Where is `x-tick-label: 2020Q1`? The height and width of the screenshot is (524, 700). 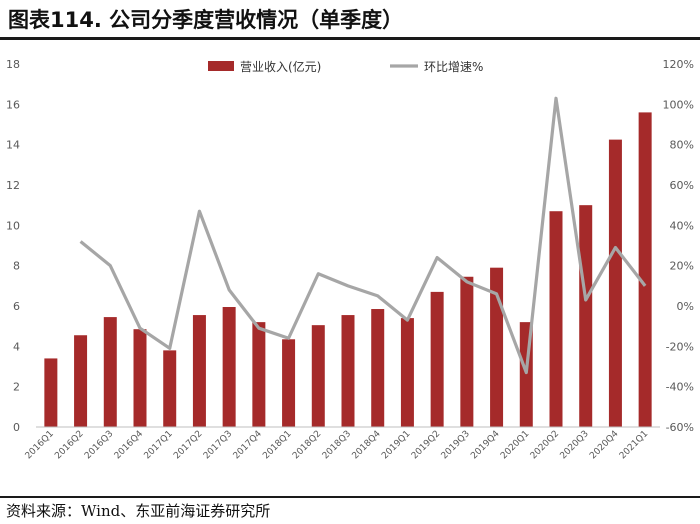 x-tick-label: 2020Q1 is located at coordinates (515, 445).